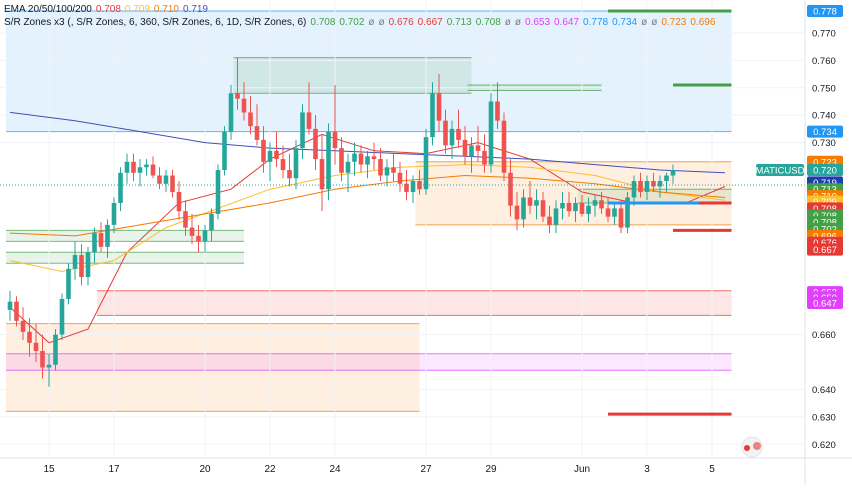  I want to click on ema-legend-value: 0.709, so click(137, 9).